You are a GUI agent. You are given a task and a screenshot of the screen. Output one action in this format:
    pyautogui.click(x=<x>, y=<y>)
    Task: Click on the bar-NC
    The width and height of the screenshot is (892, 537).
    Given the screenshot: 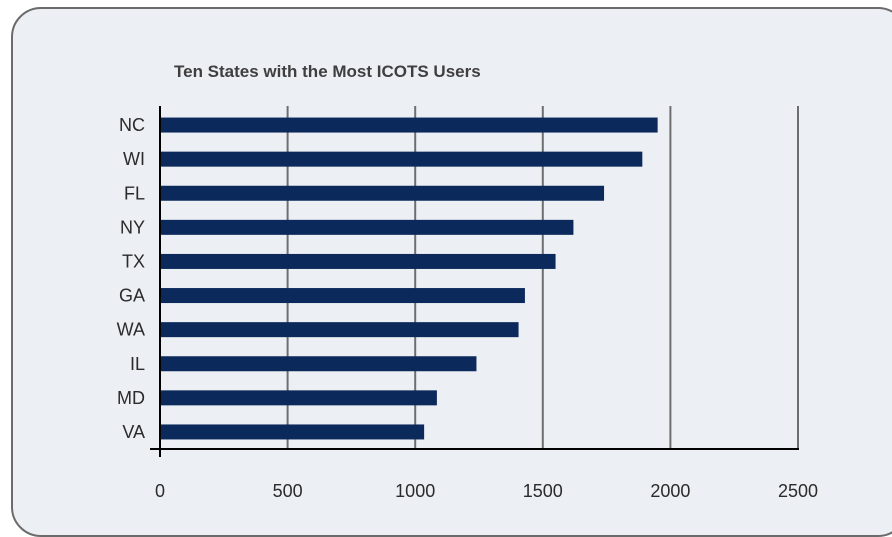 What is the action you would take?
    pyautogui.click(x=409, y=125)
    